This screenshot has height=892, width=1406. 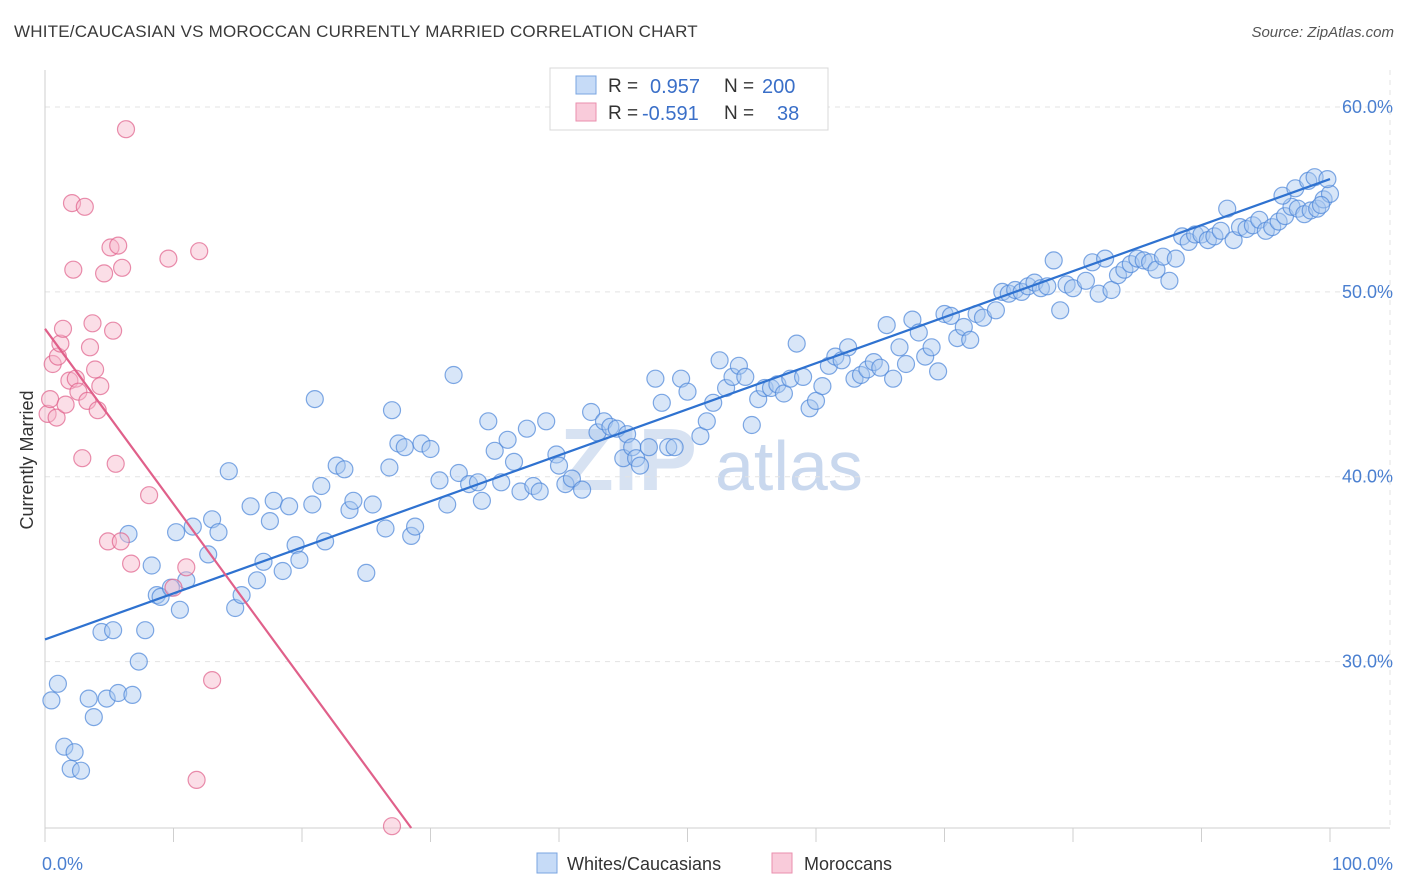 What do you see at coordinates (644, 864) in the screenshot?
I see `legend-label-whites: Whites/Caucasians` at bounding box center [644, 864].